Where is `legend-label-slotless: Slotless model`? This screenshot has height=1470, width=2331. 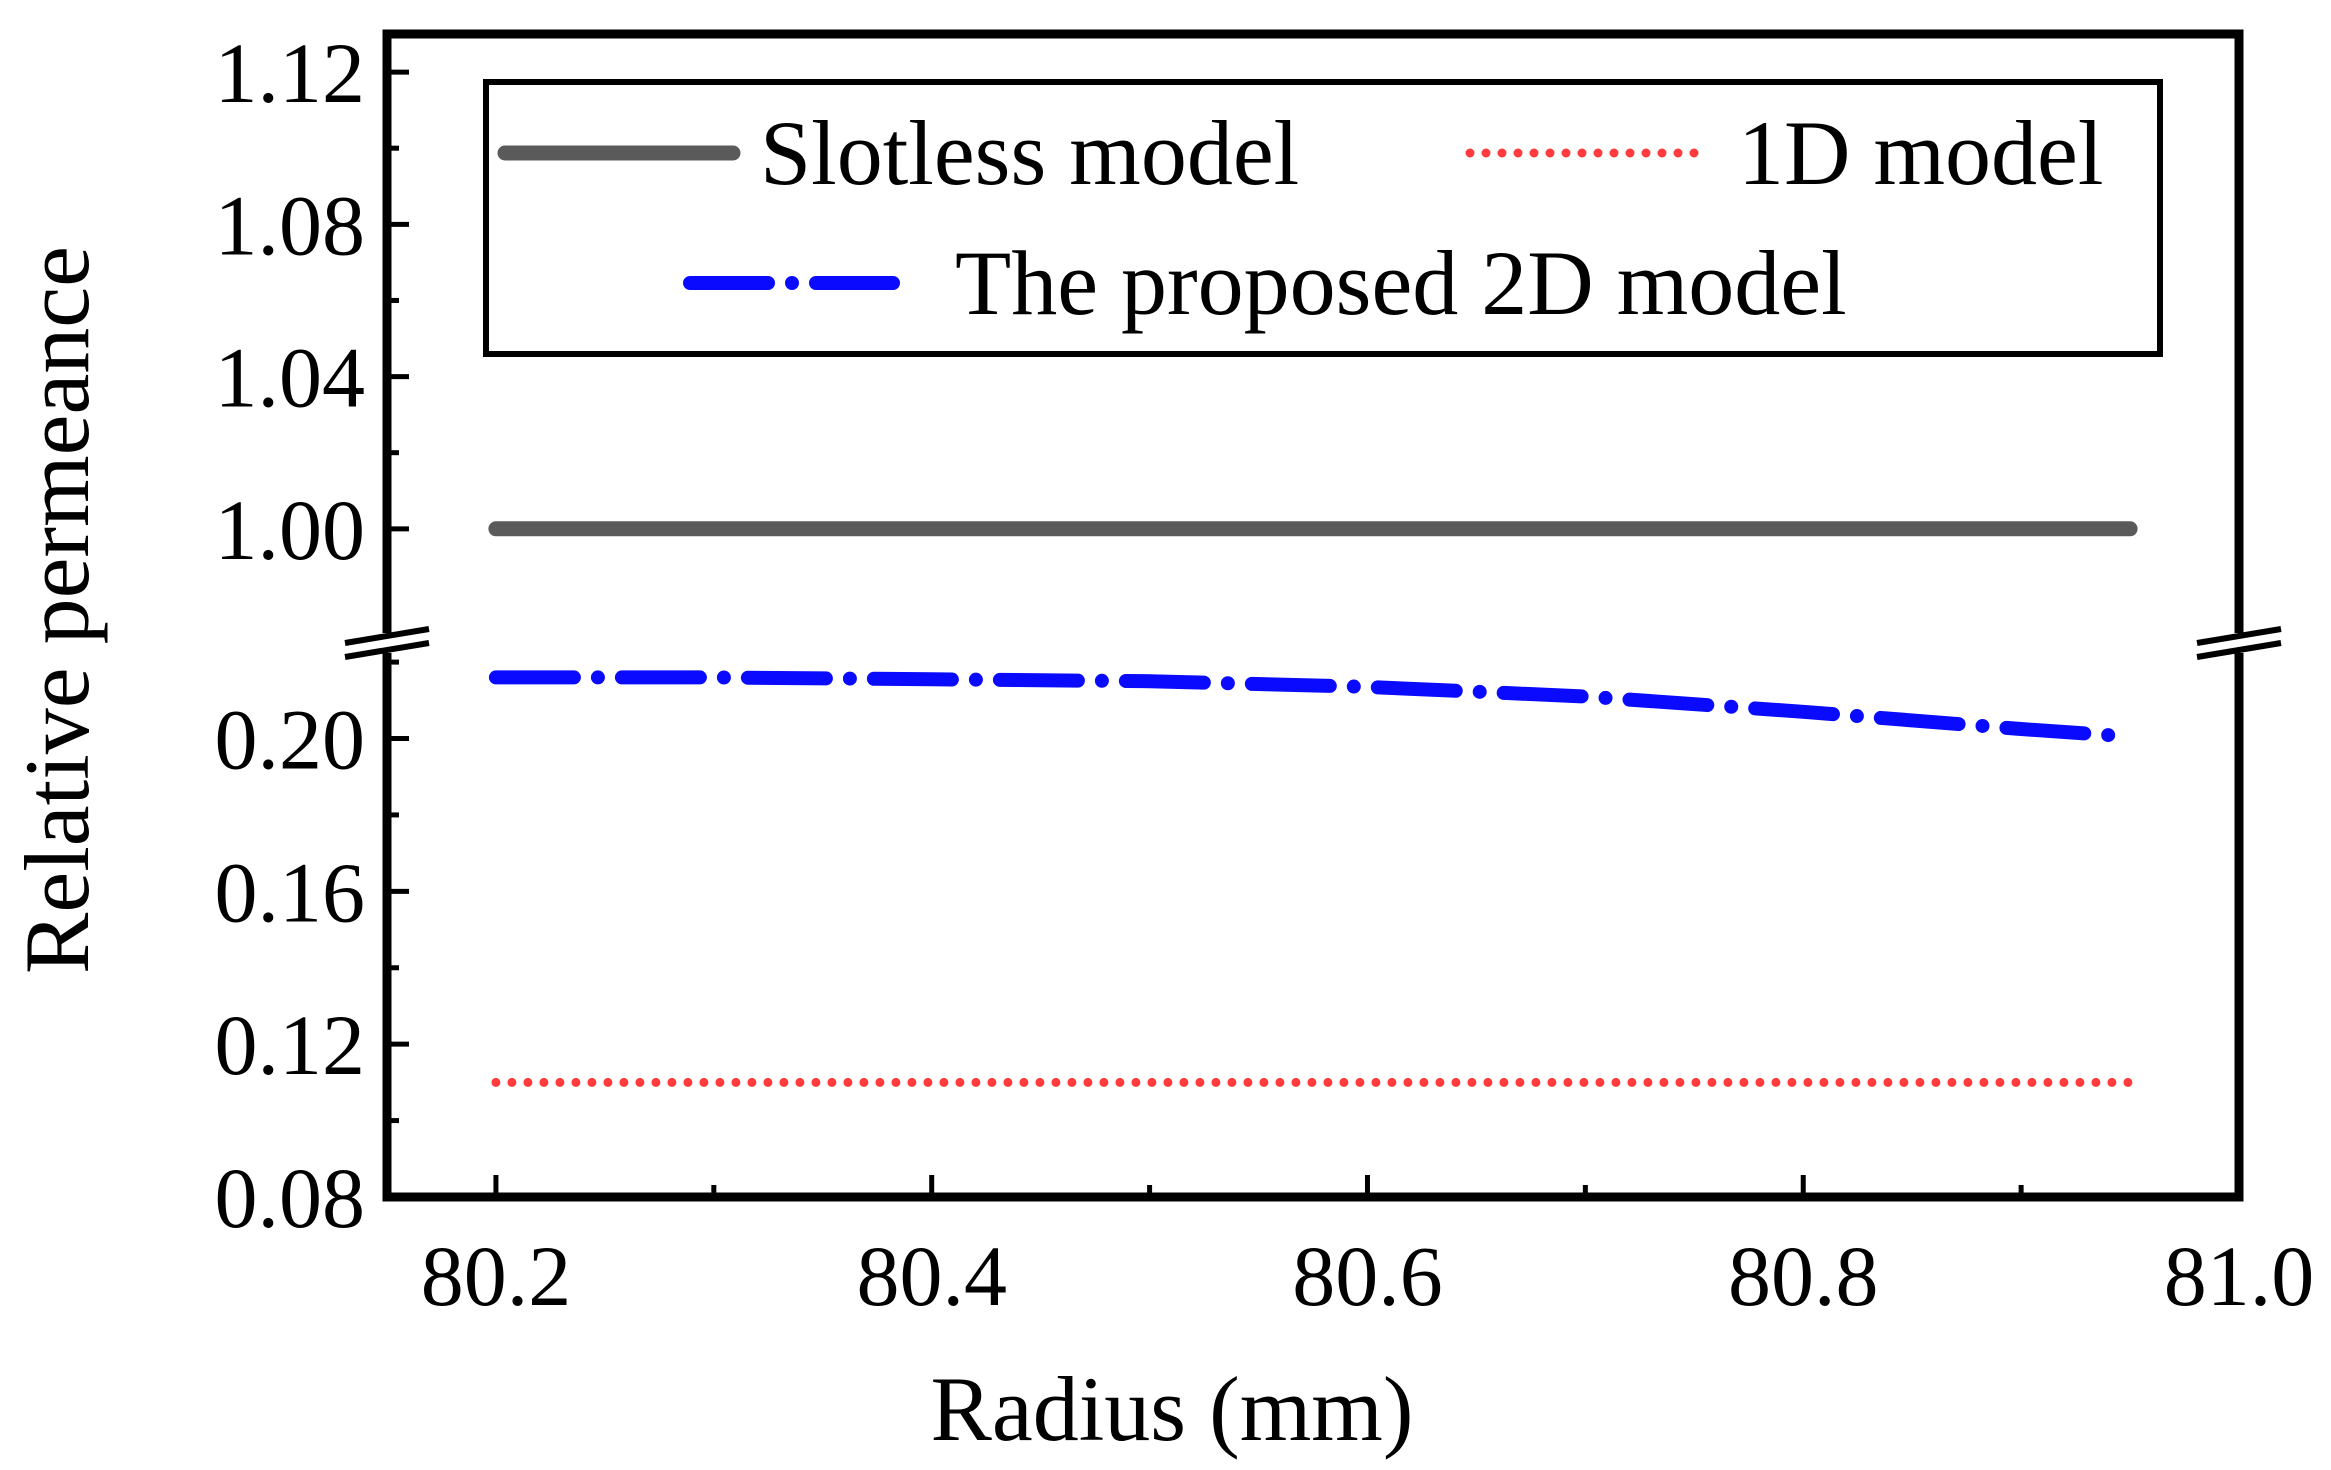
legend-label-slotless: Slotless model is located at coordinates (1029, 153).